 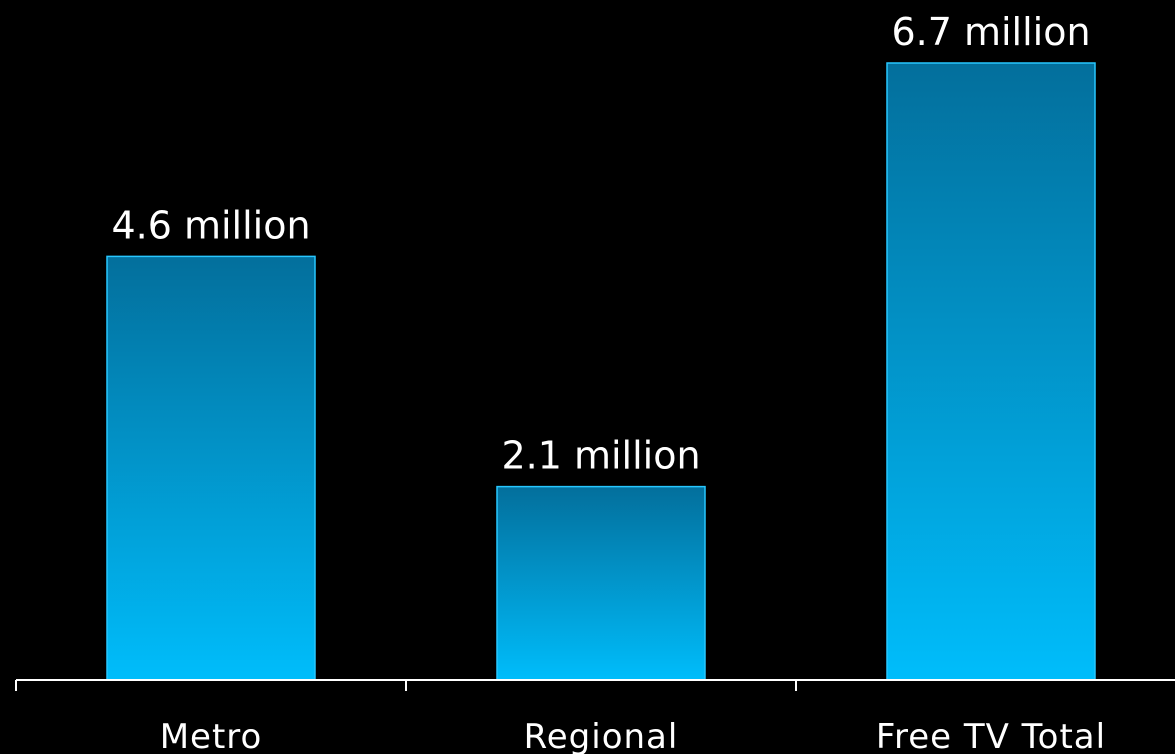 I want to click on bar-metro, so click(x=211, y=468).